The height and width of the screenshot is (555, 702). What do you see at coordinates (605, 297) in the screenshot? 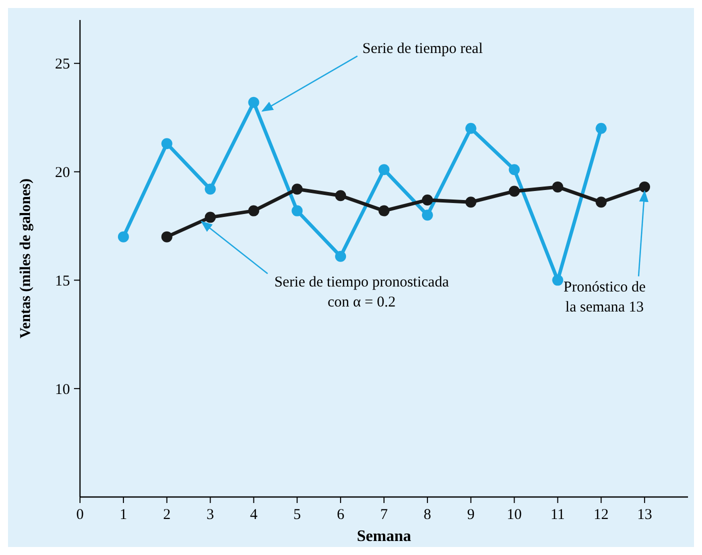
I see `annotation: Pronóstico de la semana 13` at bounding box center [605, 297].